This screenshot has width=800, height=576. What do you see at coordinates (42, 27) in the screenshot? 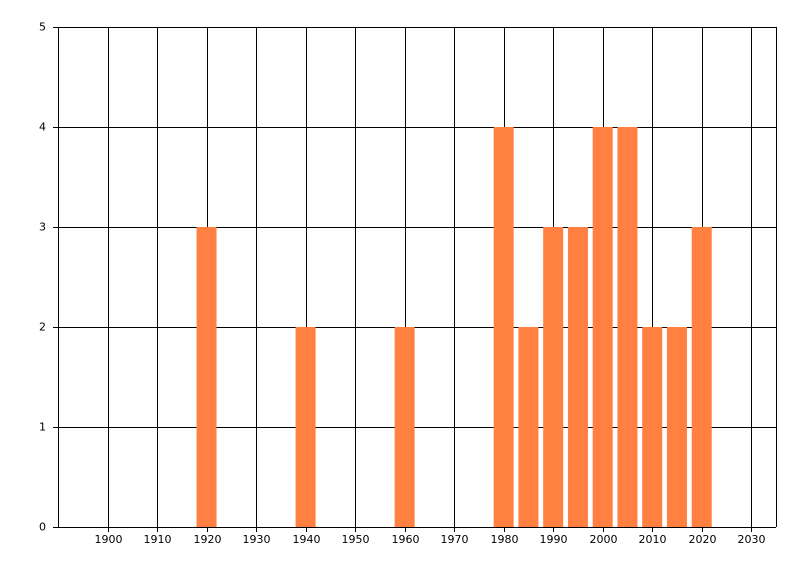
I see `y-tick-label: 5` at bounding box center [42, 27].